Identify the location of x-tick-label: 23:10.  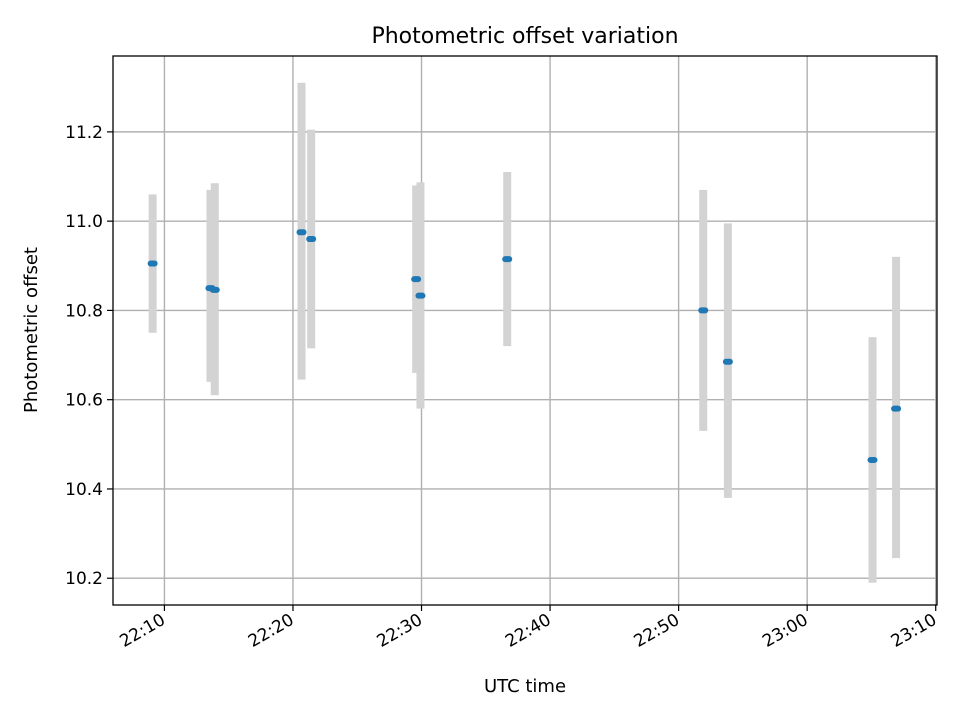
(914, 631).